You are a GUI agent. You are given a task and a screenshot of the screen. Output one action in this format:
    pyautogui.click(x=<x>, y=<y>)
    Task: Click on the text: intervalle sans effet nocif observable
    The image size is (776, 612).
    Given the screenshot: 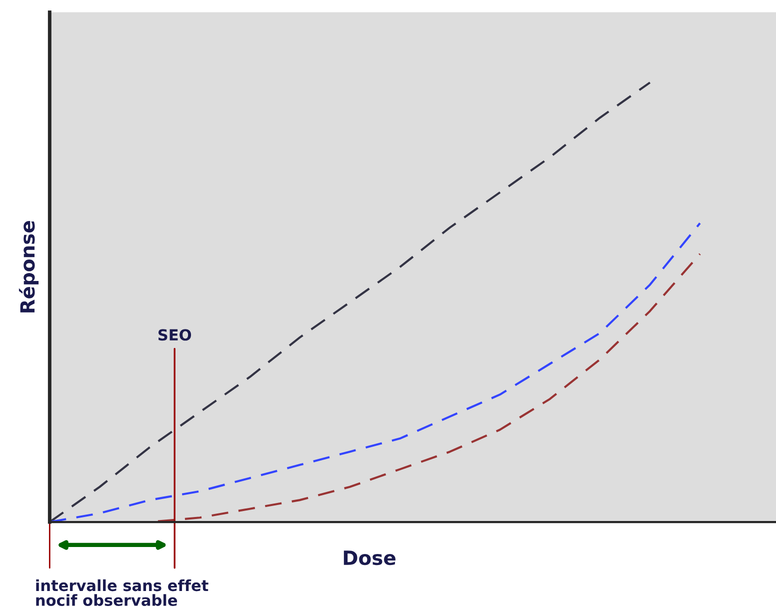 What is the action you would take?
    pyautogui.click(x=122, y=592)
    